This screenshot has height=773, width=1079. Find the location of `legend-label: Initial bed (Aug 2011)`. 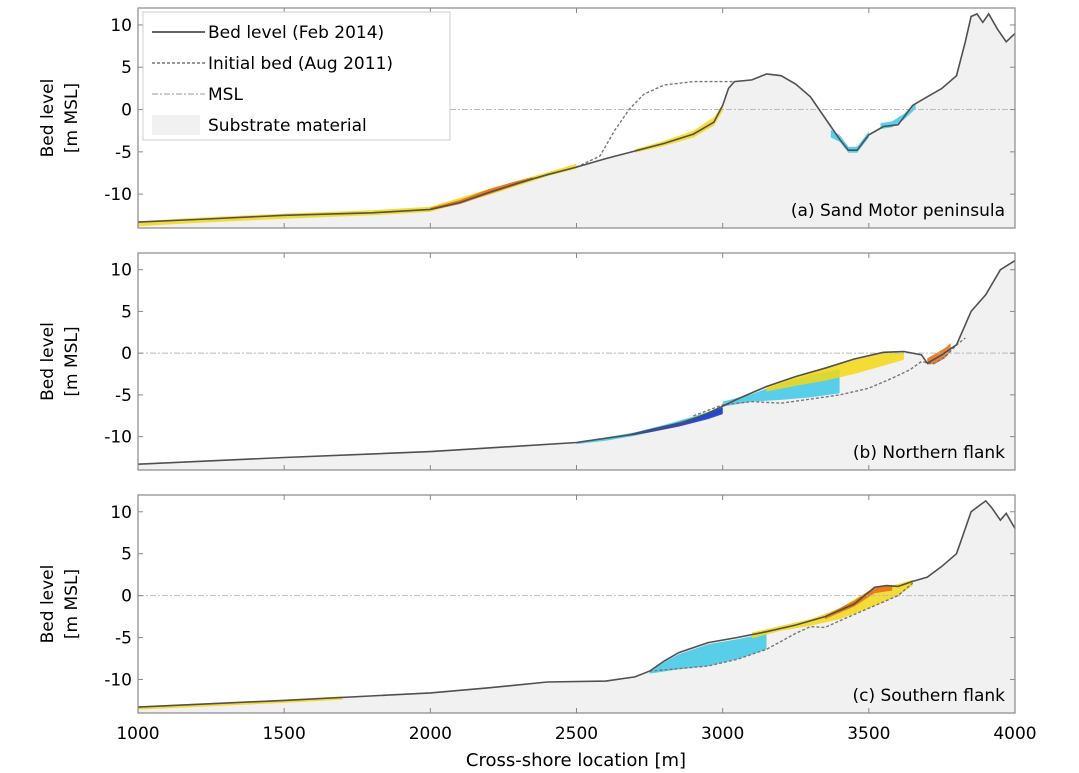

legend-label: Initial bed (Aug 2011) is located at coordinates (300, 64).